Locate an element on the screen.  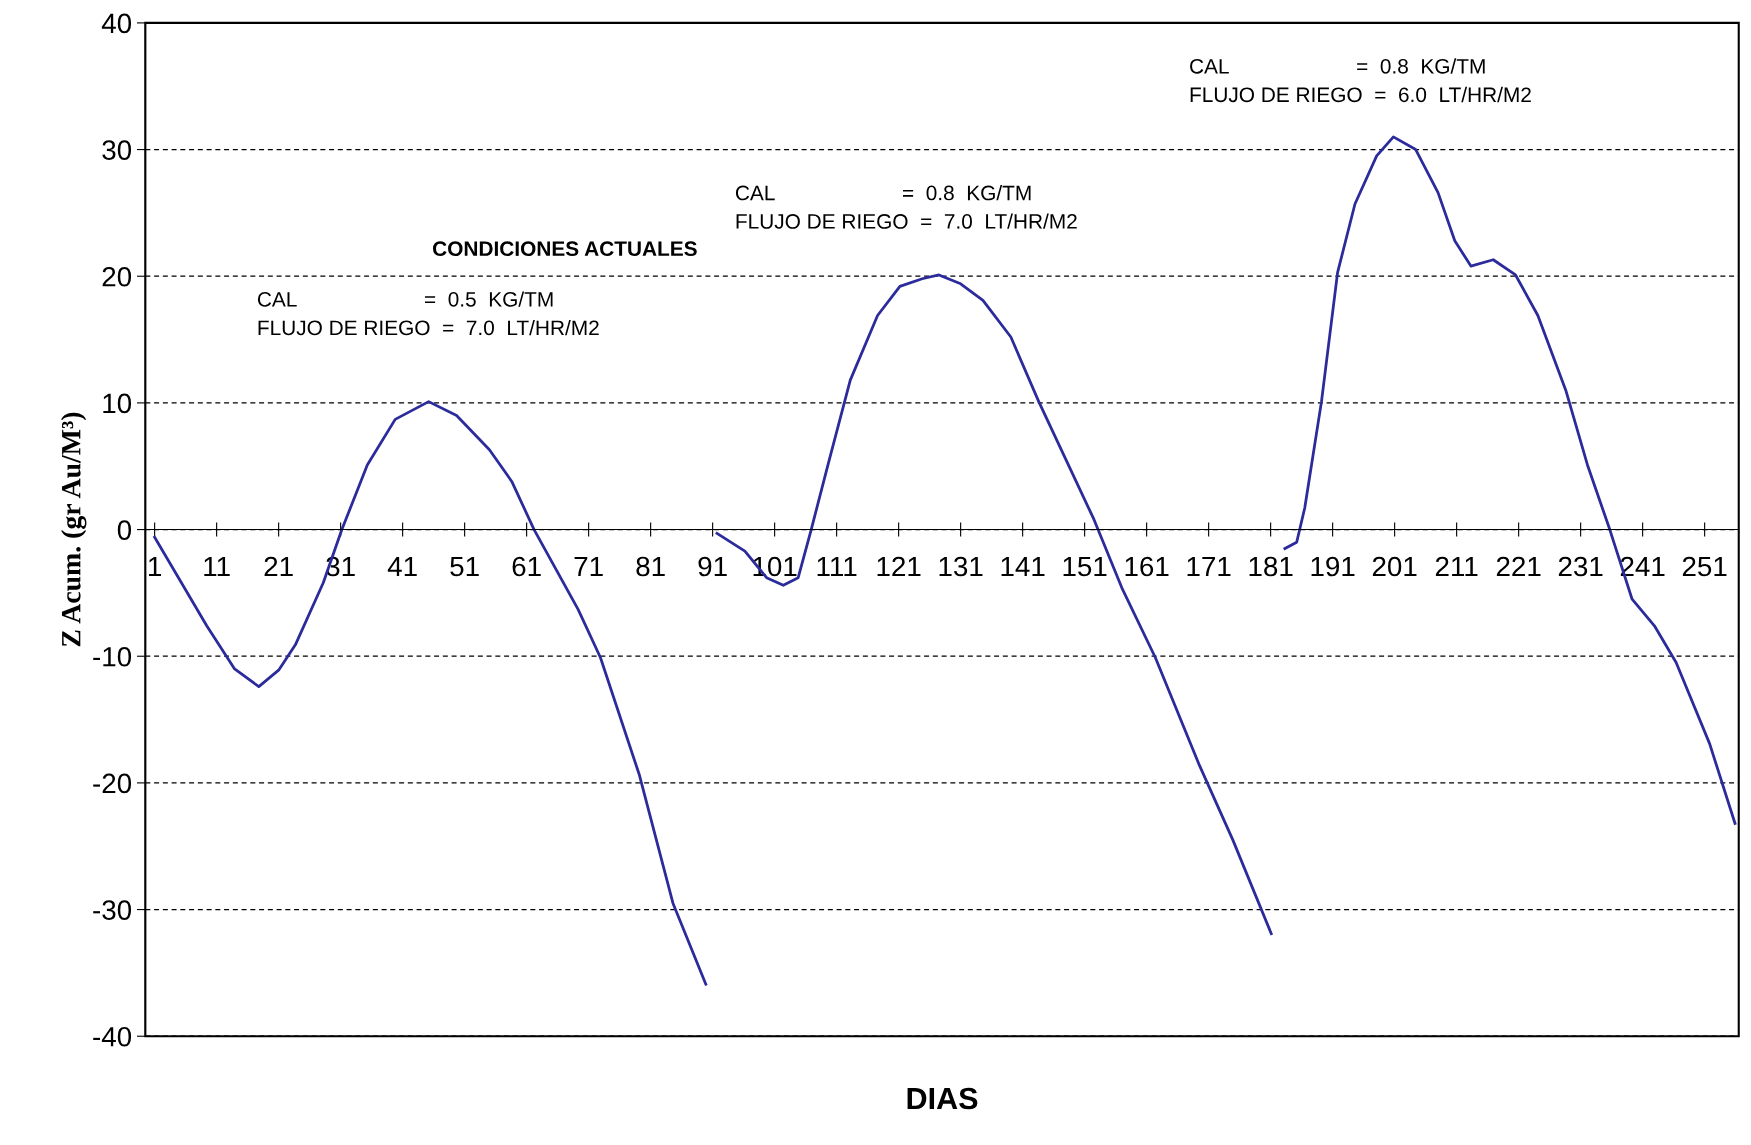
y-tick-label: 20 is located at coordinates (117, 276).